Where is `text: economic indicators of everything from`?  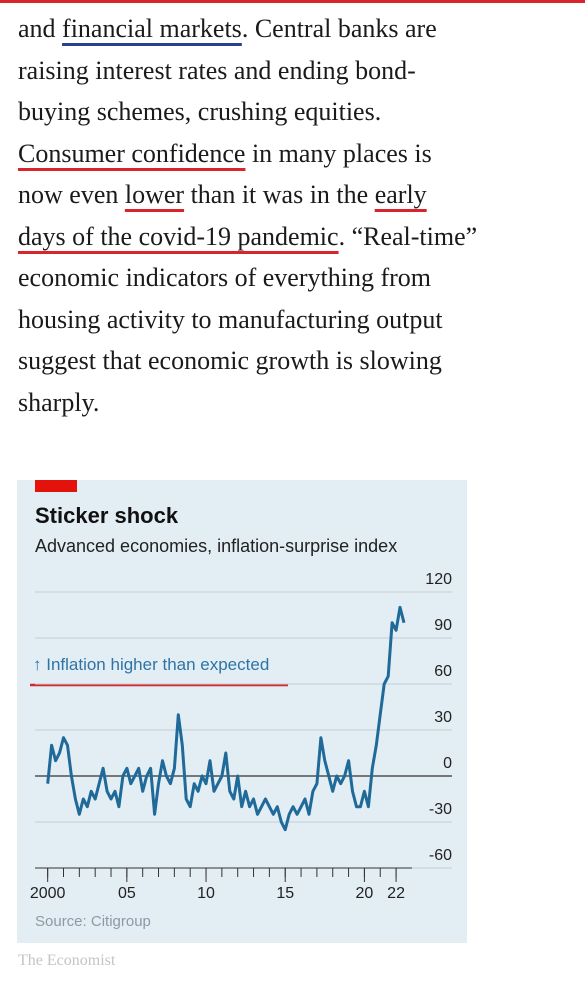 text: economic indicators of everything from is located at coordinates (224, 277).